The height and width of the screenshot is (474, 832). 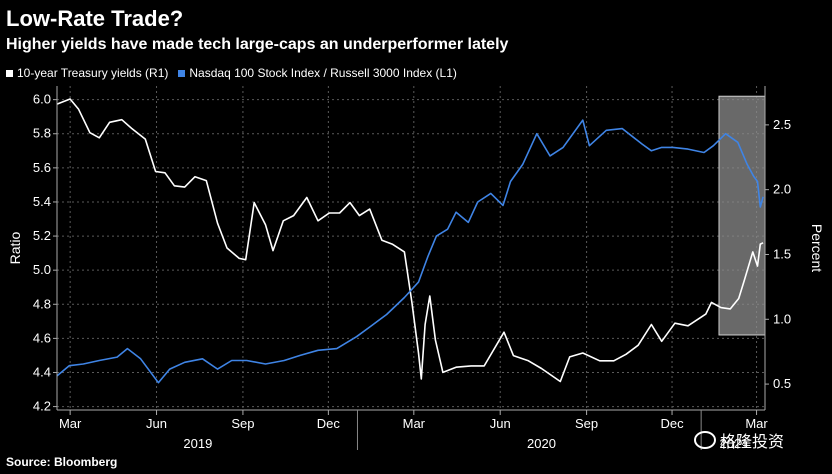 I want to click on legend-label-treasury: 10-year Treasury yields (R1), so click(x=93, y=73).